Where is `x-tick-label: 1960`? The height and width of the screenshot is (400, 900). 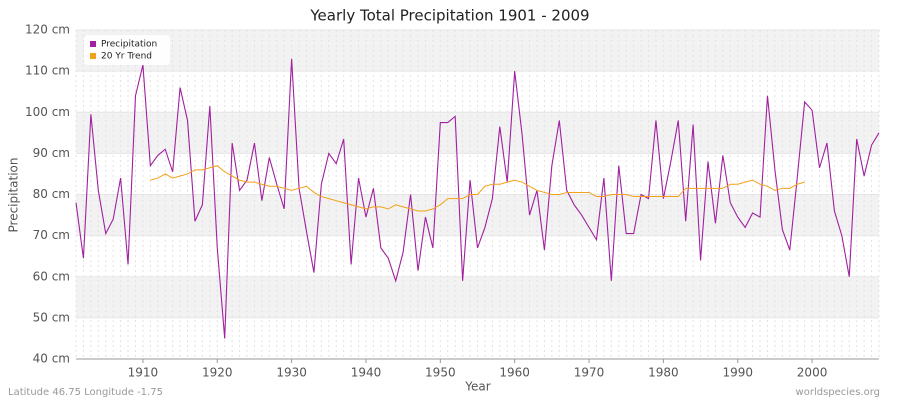 x-tick-label: 1960 is located at coordinates (514, 373).